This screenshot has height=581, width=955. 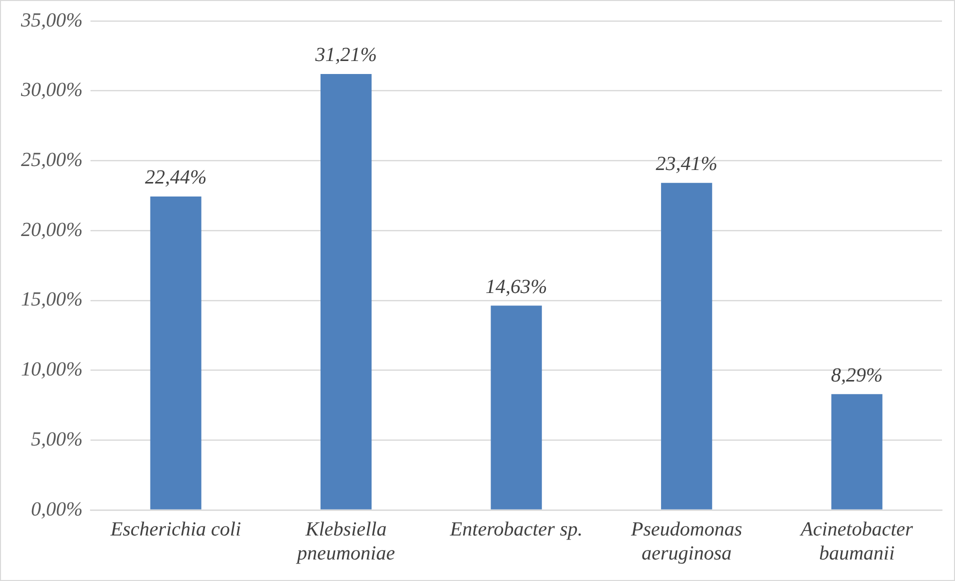 What do you see at coordinates (857, 375) in the screenshot?
I see `data-label: 8,29%` at bounding box center [857, 375].